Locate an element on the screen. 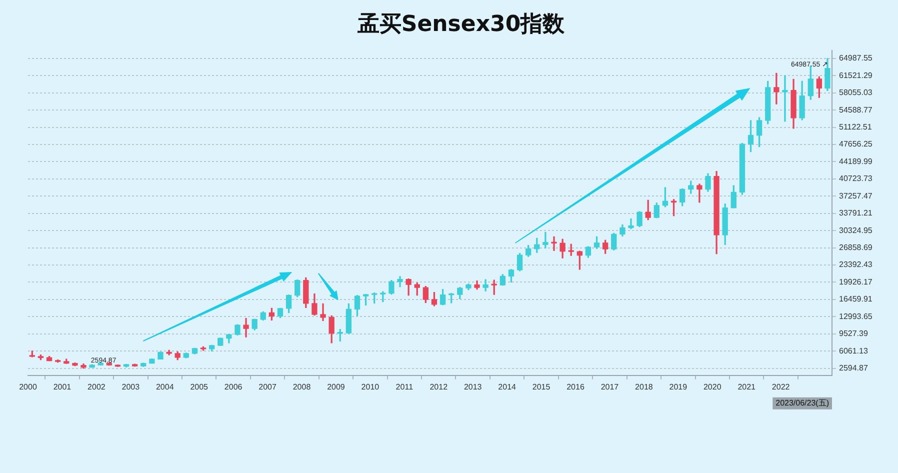 The height and width of the screenshot is (473, 898). x-tick-label: 2020 is located at coordinates (712, 387).